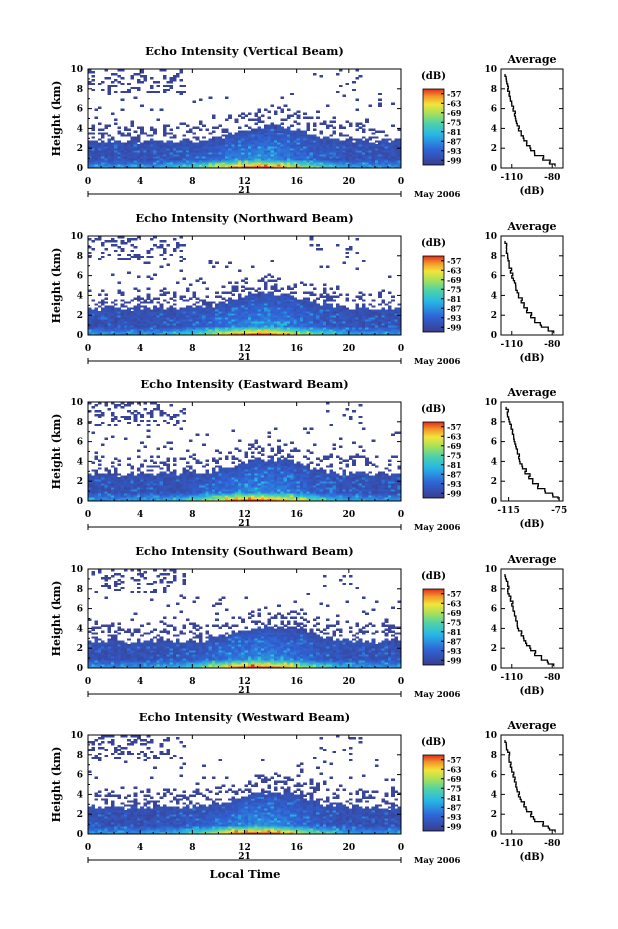 This screenshot has width=618, height=929. Describe the element at coordinates (454, 318) in the screenshot. I see `colorbar-tick-label: -93` at that location.